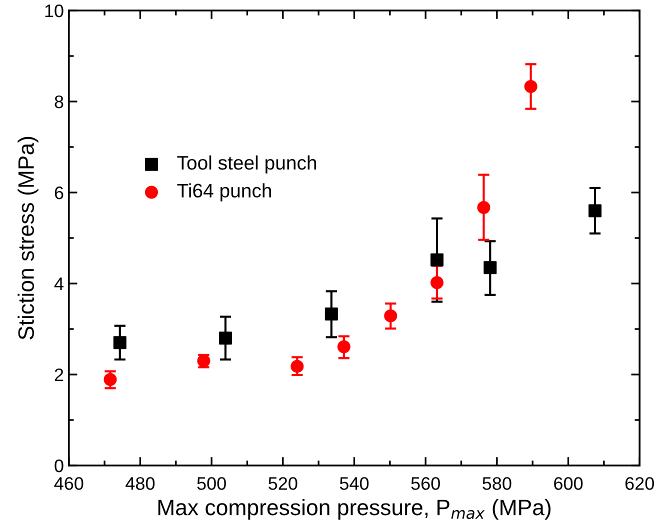 Image resolution: width=656 pixels, height=526 pixels. What do you see at coordinates (497, 483) in the screenshot?
I see `x-tick-label: 580` at bounding box center [497, 483].